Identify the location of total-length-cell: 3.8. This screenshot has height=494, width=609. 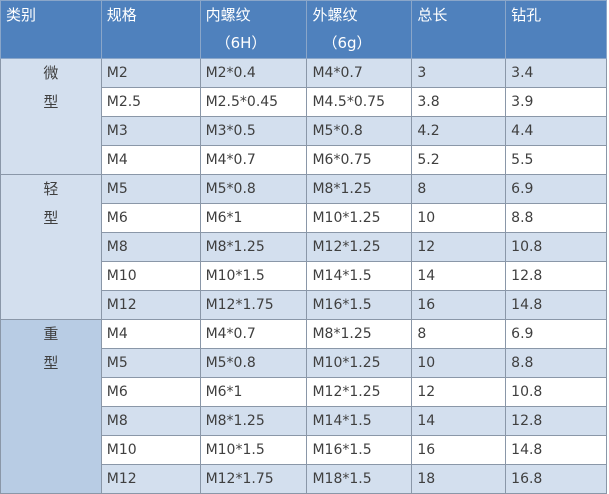
(459, 102).